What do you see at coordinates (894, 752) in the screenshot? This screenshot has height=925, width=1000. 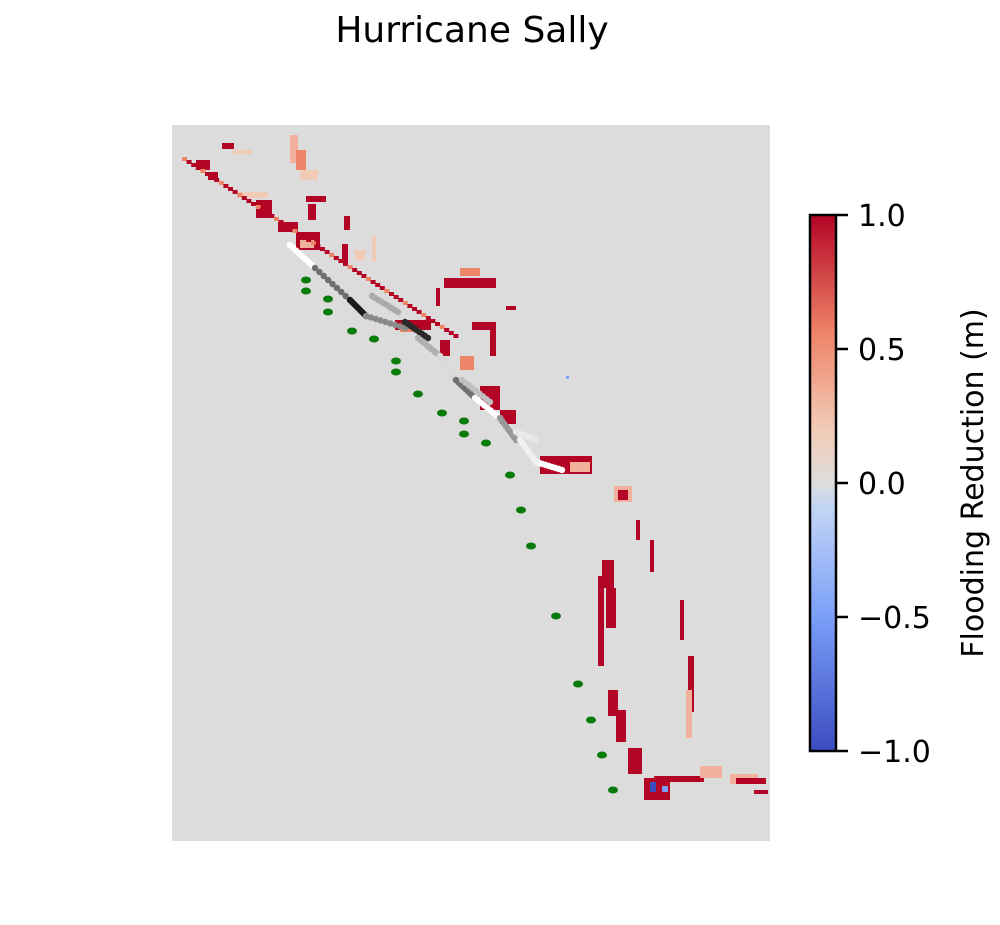 I see `colorbar-tick-label: −1.0` at bounding box center [894, 752].